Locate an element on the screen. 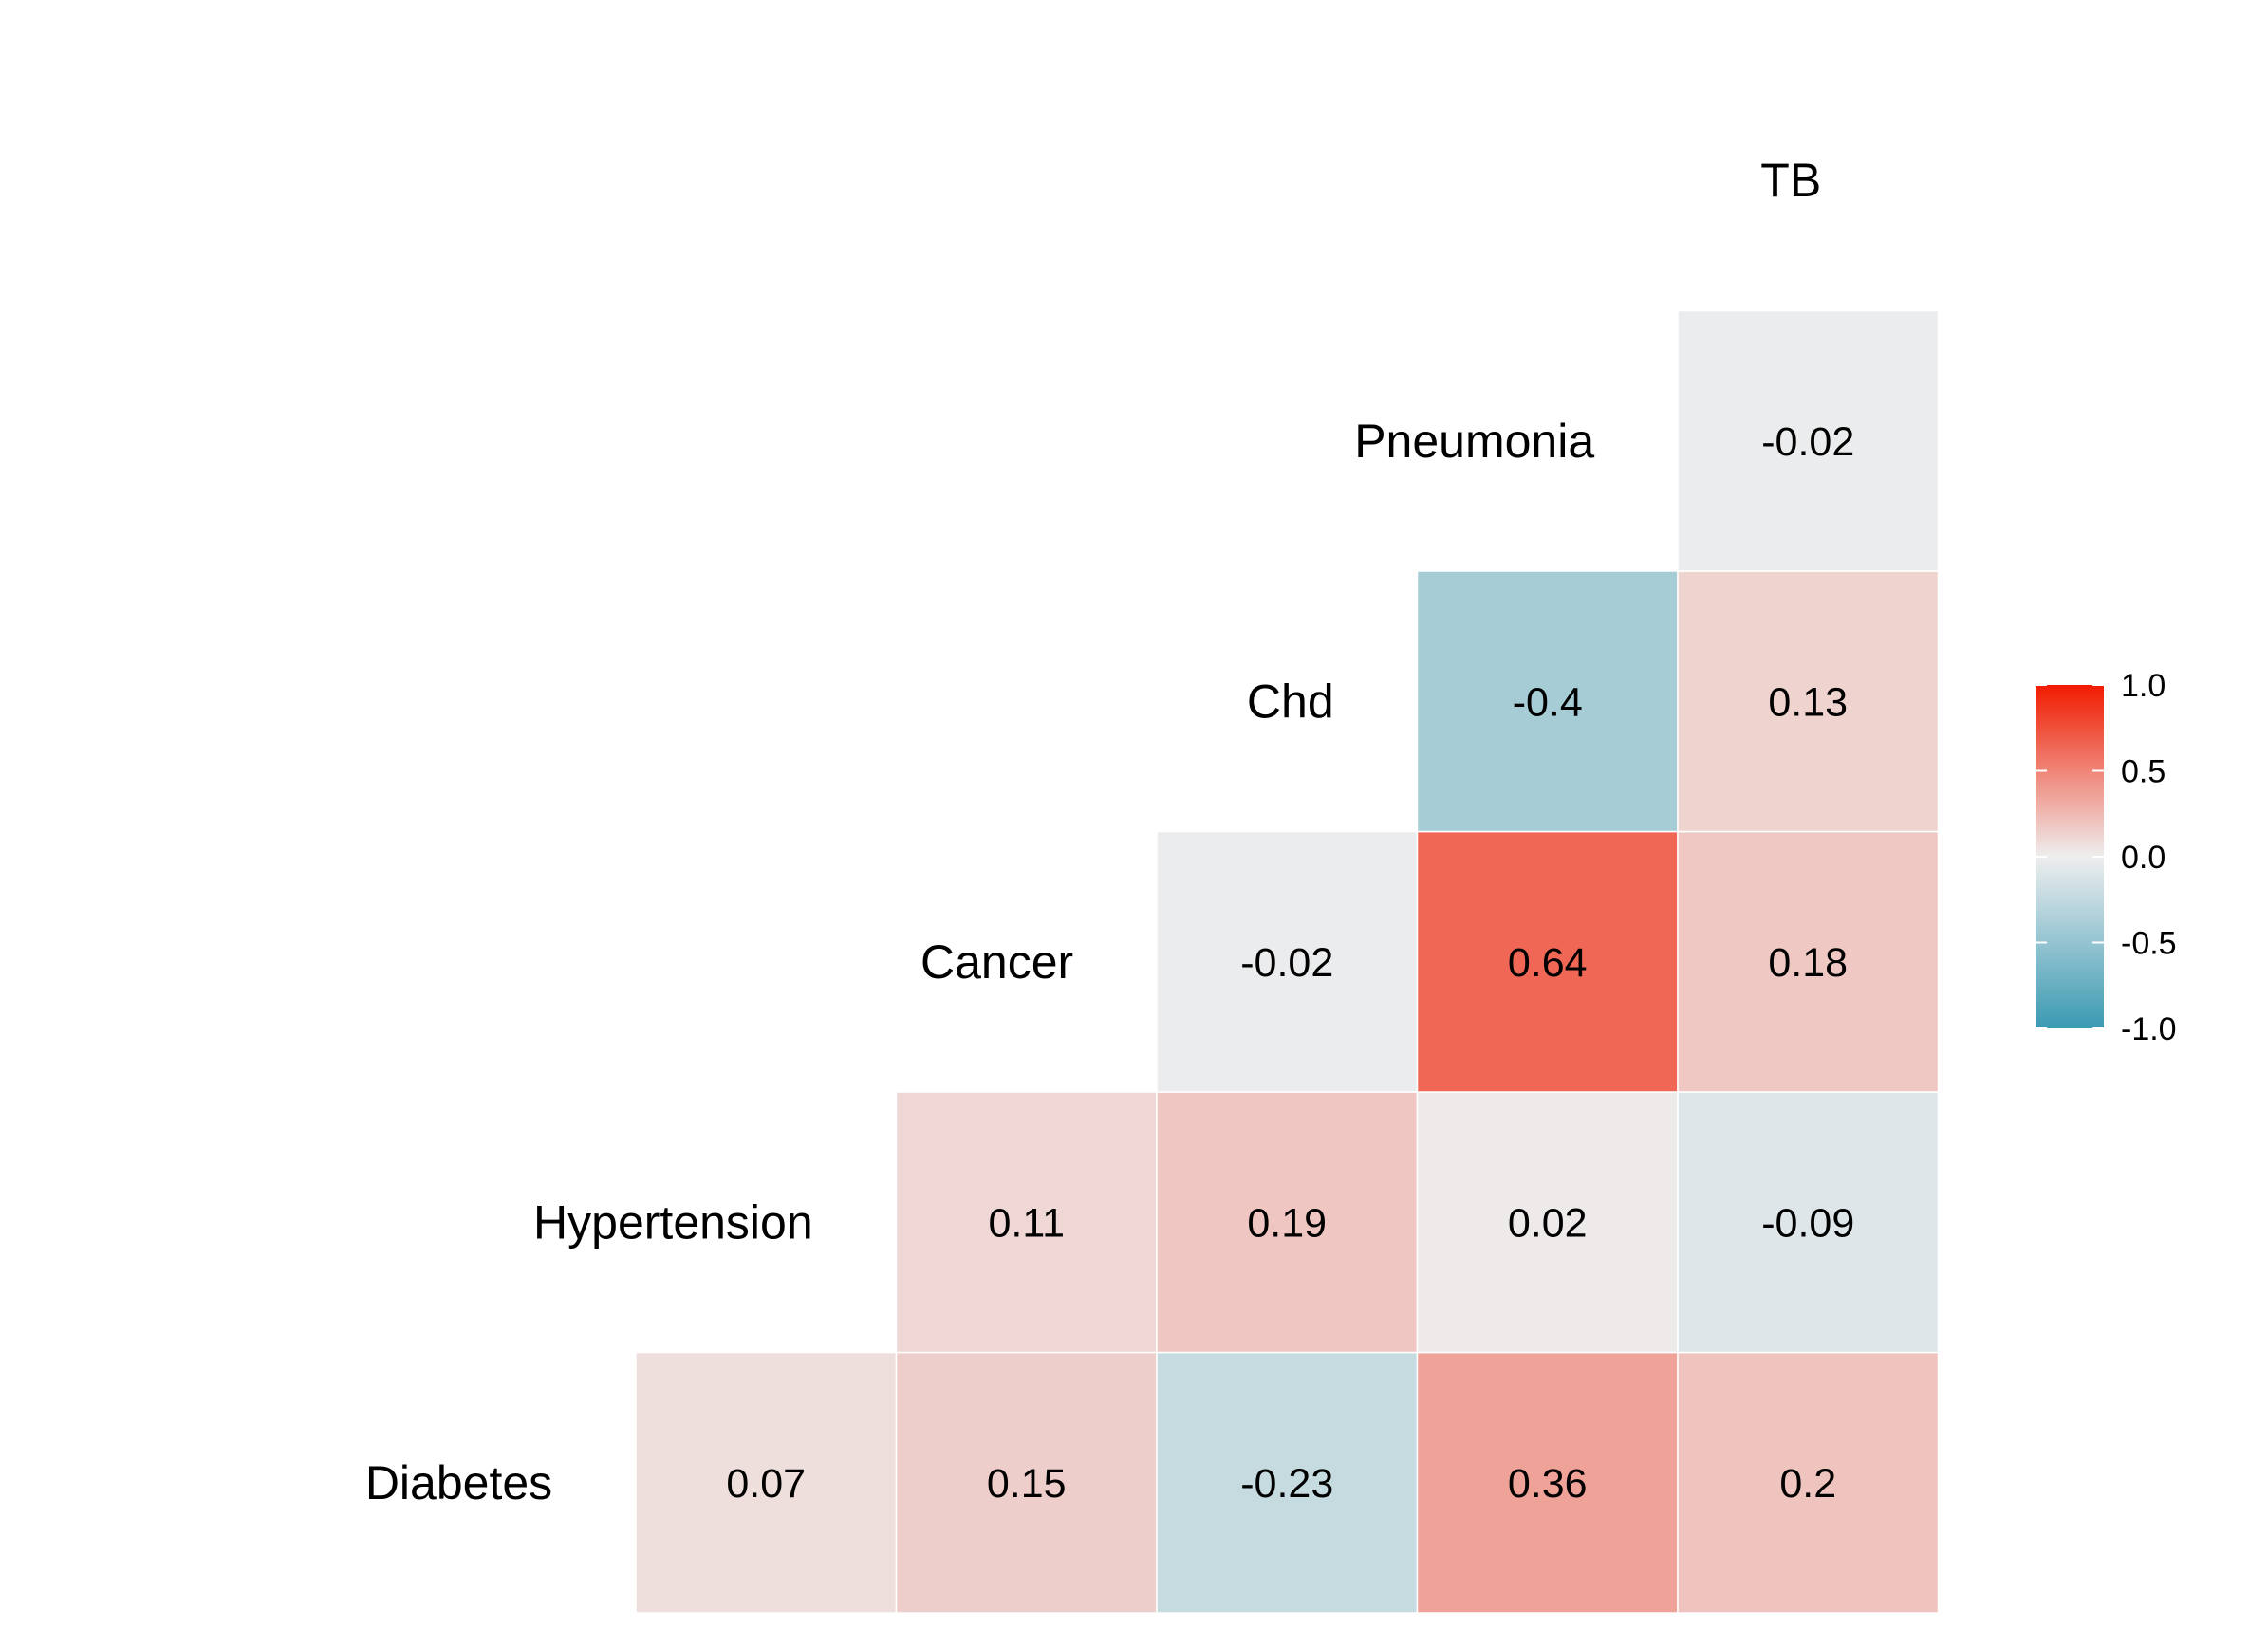 The width and height of the screenshot is (2268, 1647). cell-chd-pneumonia is located at coordinates (1547, 701).